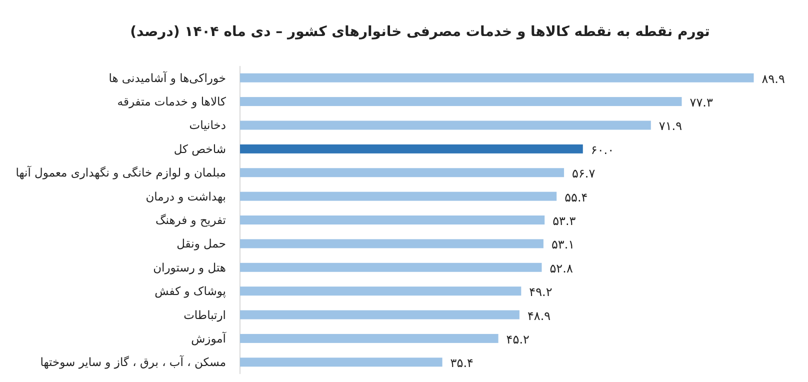 The image size is (808, 382). Describe the element at coordinates (773, 79) in the screenshot. I see `data-label: ۸۹.۹` at that location.